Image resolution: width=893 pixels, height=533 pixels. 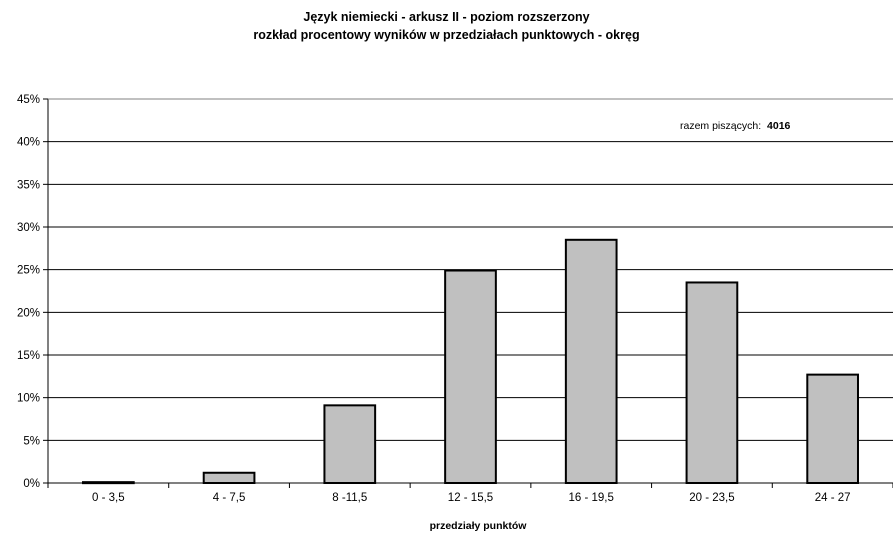 I want to click on x-tick-label: 12 - 15,5, so click(x=470, y=498).